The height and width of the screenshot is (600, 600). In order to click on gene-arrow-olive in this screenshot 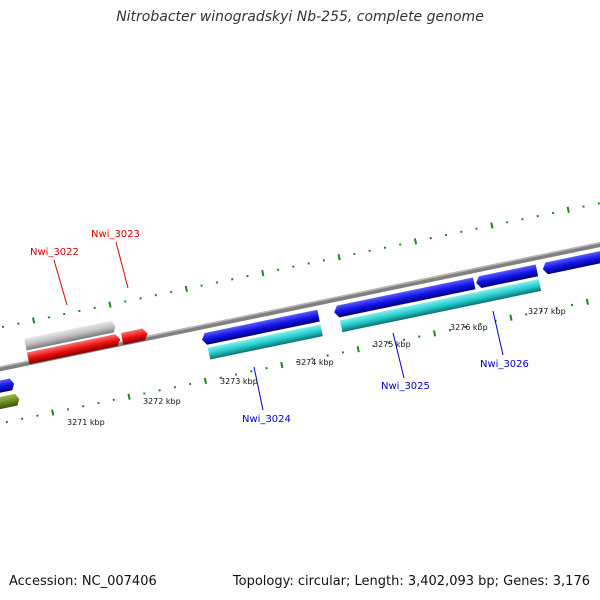, I will do `click(10, 410)`.